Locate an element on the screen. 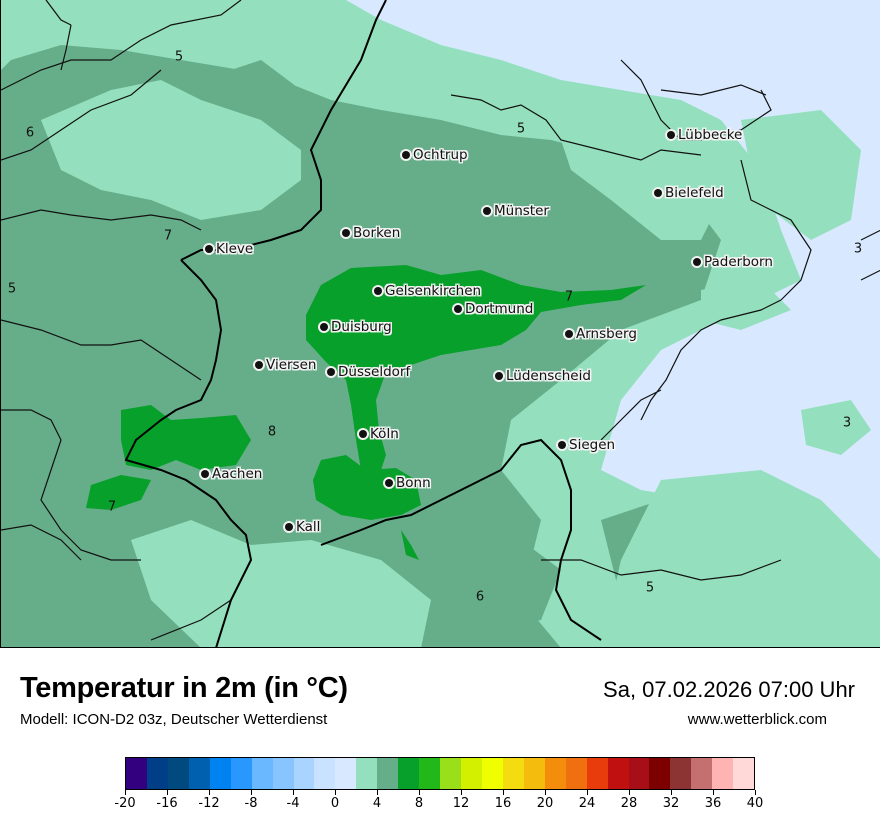  city-marker: Dortmund is located at coordinates (493, 309).